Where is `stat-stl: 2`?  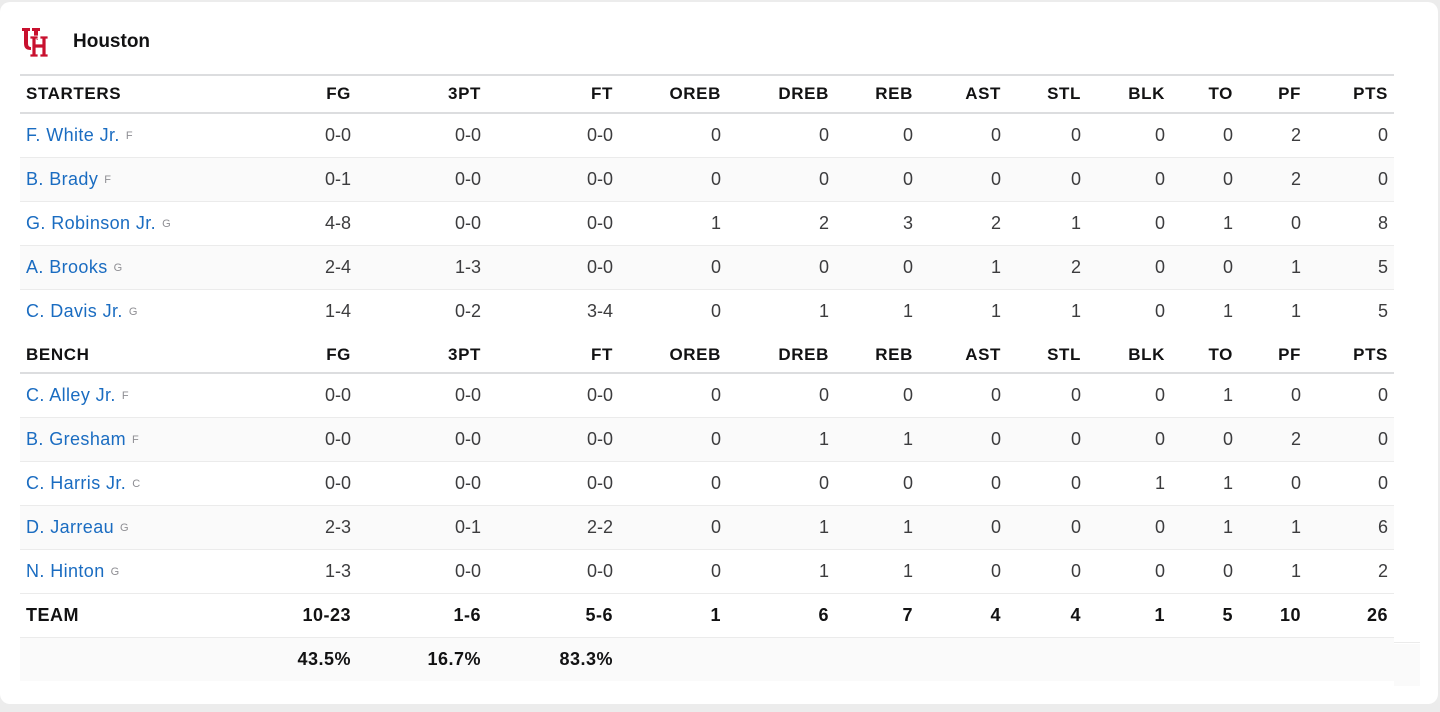
stat-stl: 2 is located at coordinates (1047, 267).